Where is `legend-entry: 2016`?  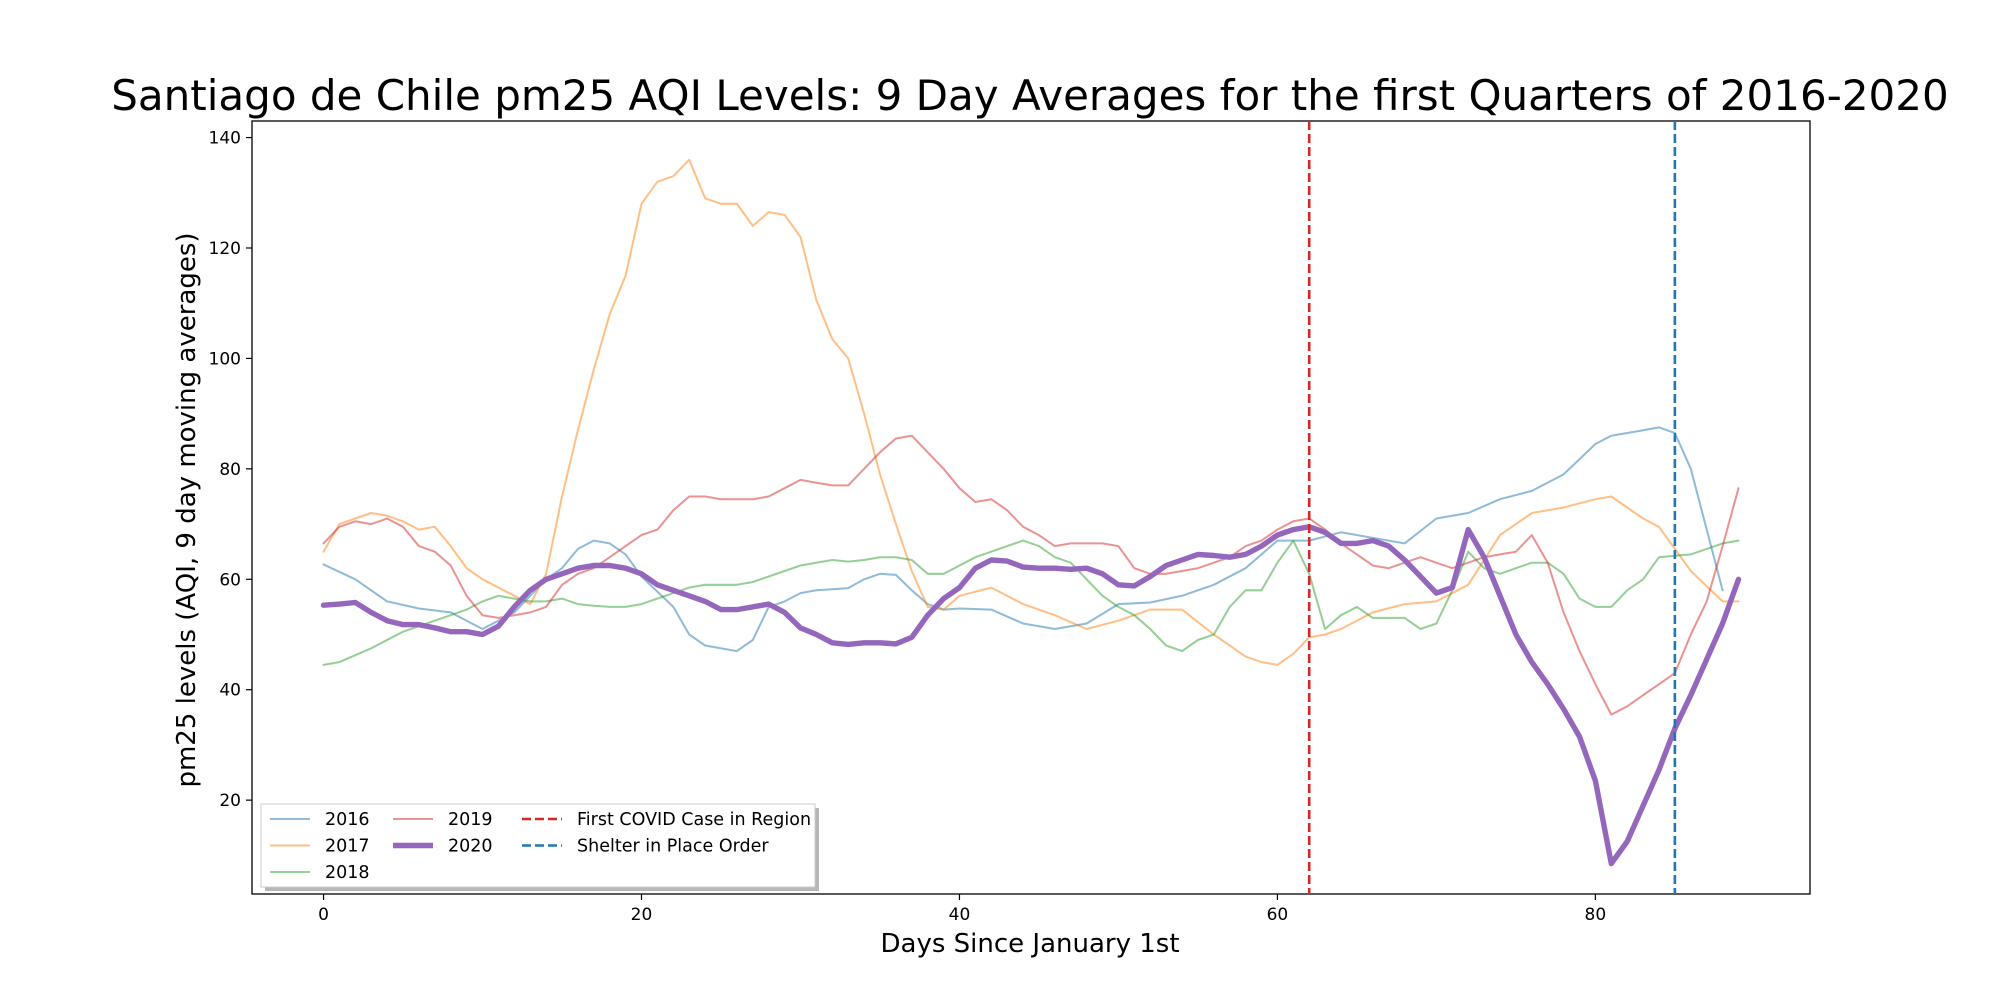
legend-entry: 2016 is located at coordinates (320, 820).